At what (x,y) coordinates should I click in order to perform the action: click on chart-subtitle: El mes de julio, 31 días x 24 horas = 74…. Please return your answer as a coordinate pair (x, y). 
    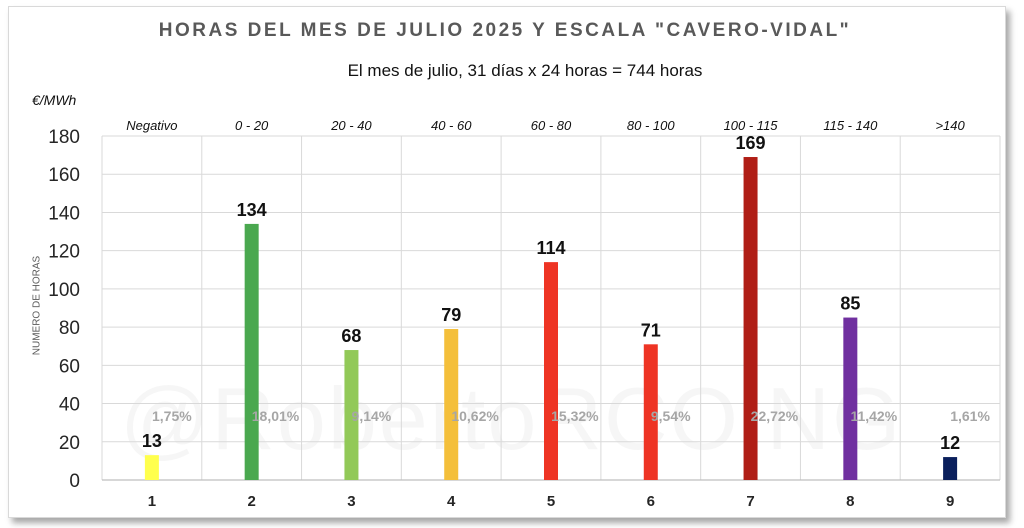
    Looking at the image, I should click on (525, 70).